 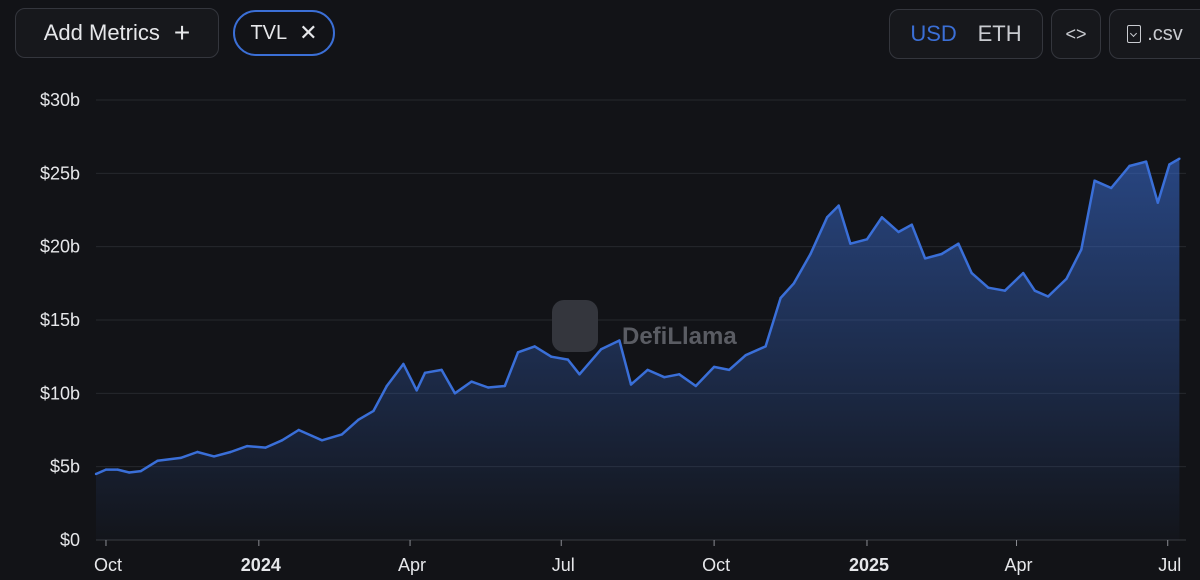 What do you see at coordinates (261, 565) in the screenshot?
I see `x-tick-label: 2024` at bounding box center [261, 565].